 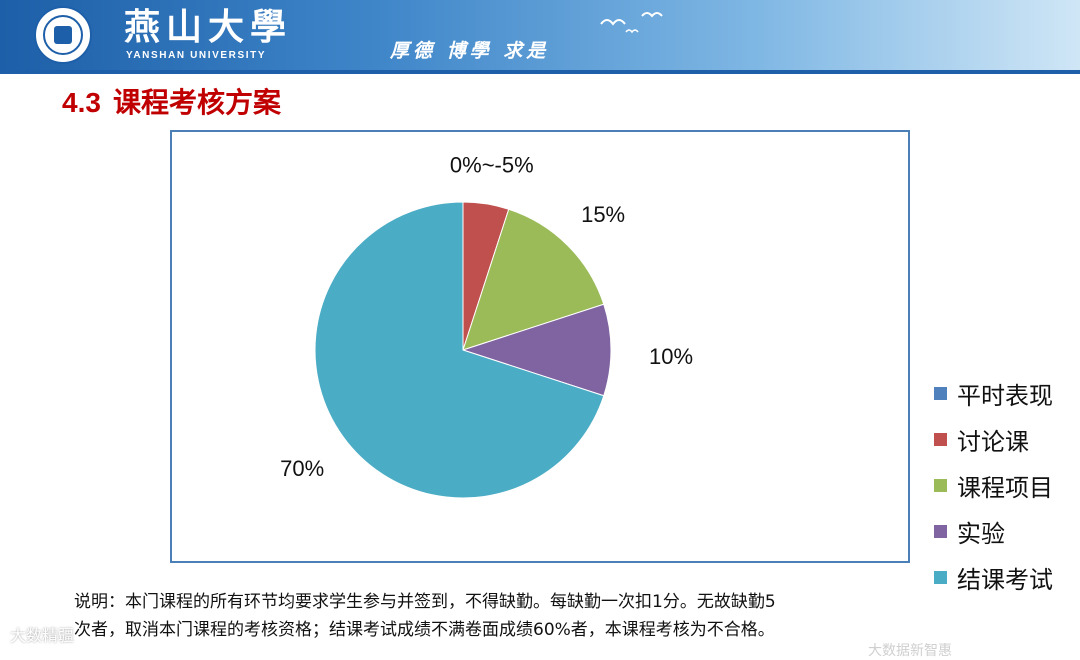 I want to click on legend-item-1: 平时表现, so click(x=1007, y=393).